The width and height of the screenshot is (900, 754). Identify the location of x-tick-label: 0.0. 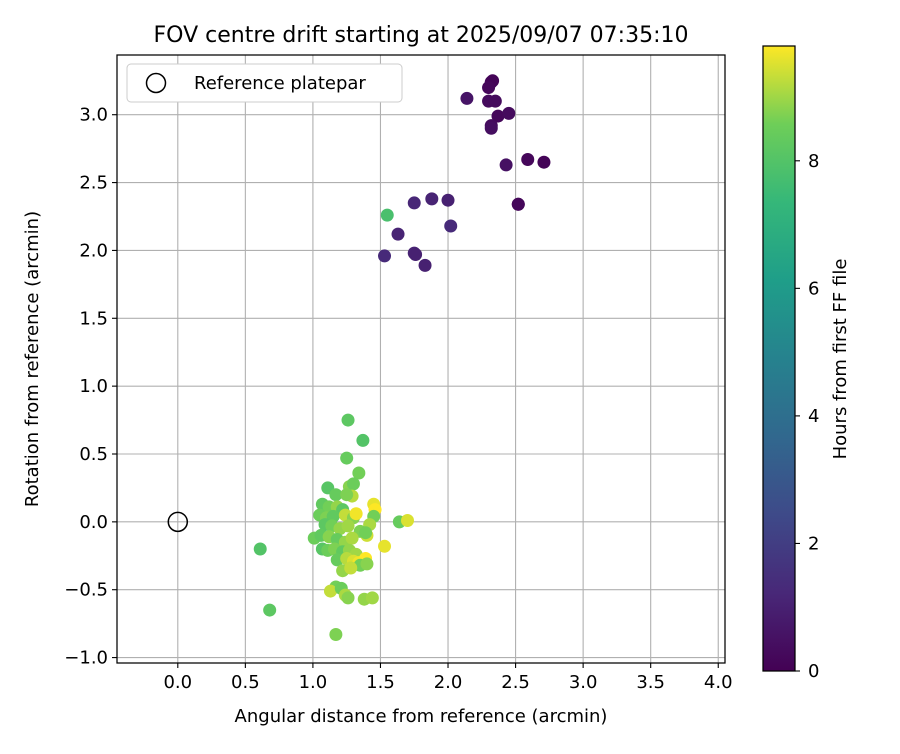
(177, 682).